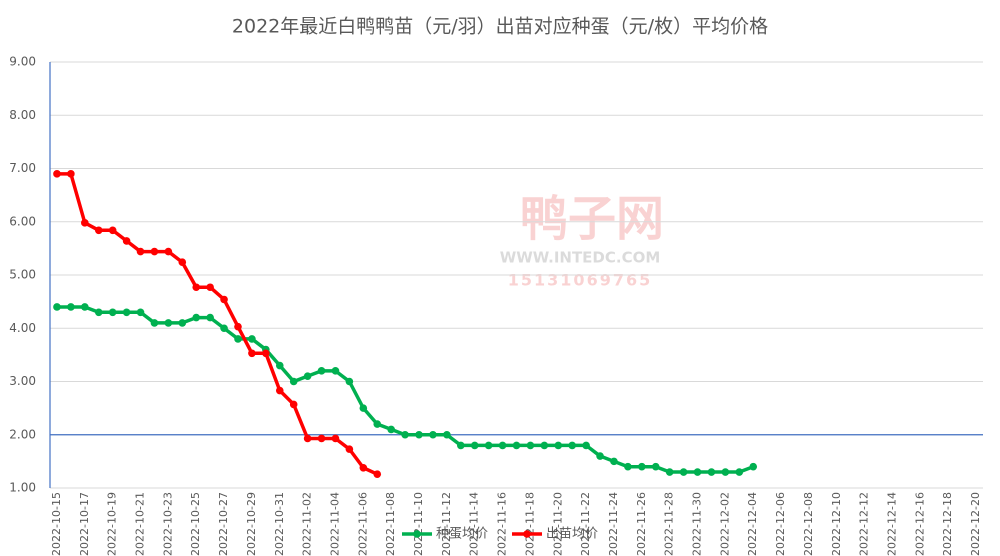  What do you see at coordinates (641, 524) in the screenshot?
I see `x-tick-label: 2022-11-26` at bounding box center [641, 524].